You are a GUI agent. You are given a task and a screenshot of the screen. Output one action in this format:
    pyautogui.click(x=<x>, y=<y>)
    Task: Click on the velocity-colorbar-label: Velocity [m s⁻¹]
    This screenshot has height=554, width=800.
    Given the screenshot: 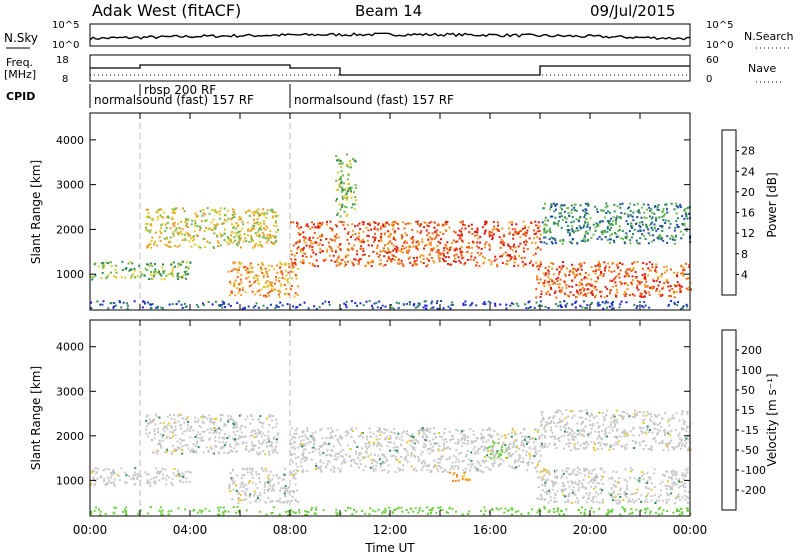 What is the action you would take?
    pyautogui.click(x=772, y=419)
    